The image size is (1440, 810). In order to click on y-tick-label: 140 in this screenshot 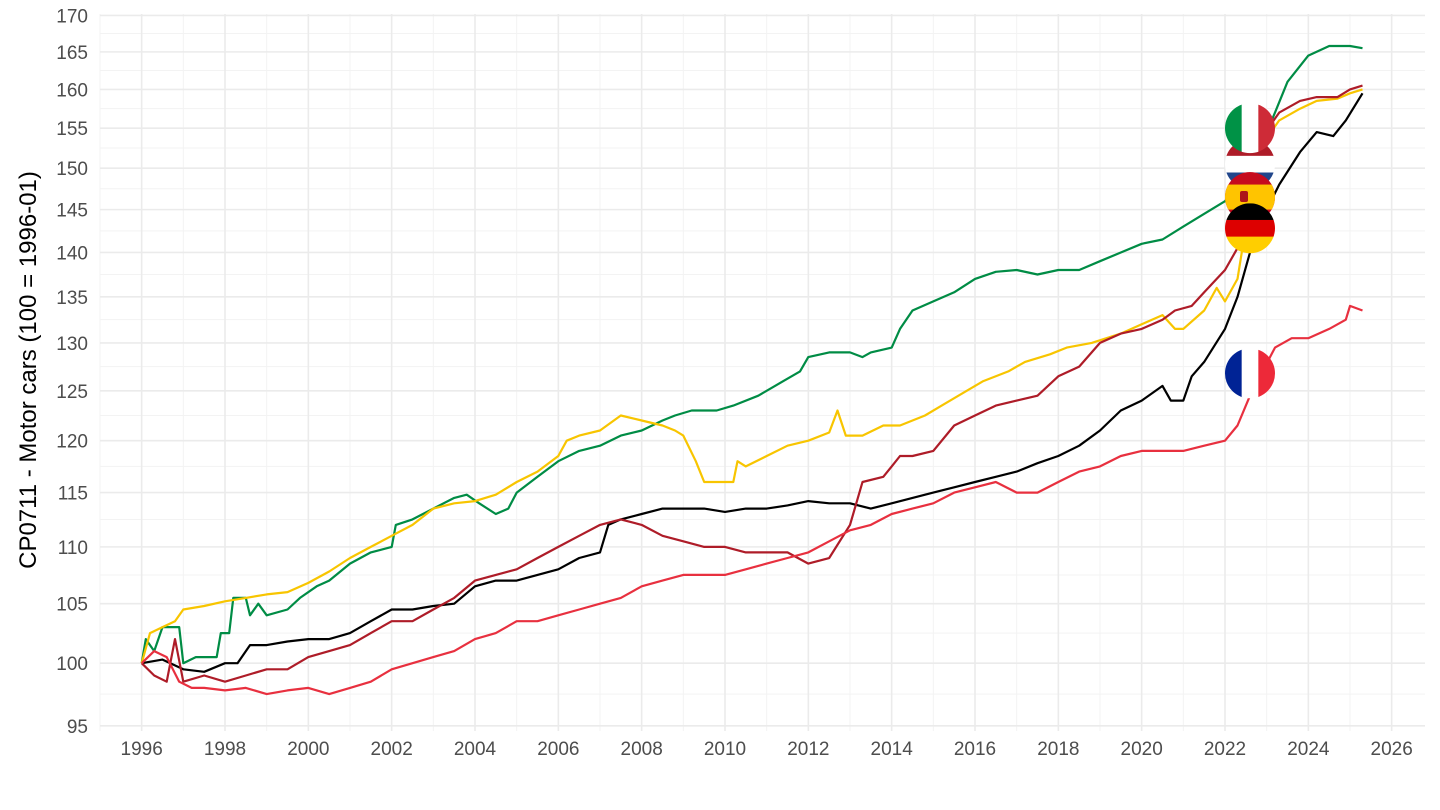, I will do `click(72, 253)`.